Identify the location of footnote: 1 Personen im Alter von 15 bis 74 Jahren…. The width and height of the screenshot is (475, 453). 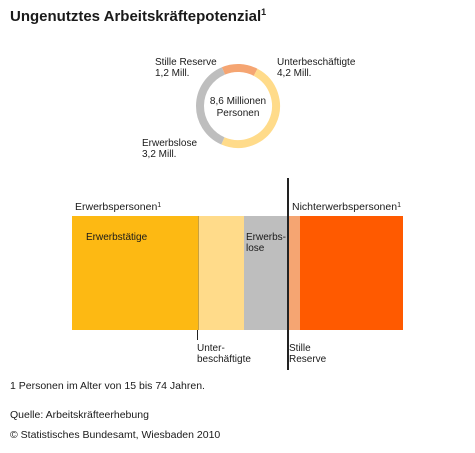
(107, 386).